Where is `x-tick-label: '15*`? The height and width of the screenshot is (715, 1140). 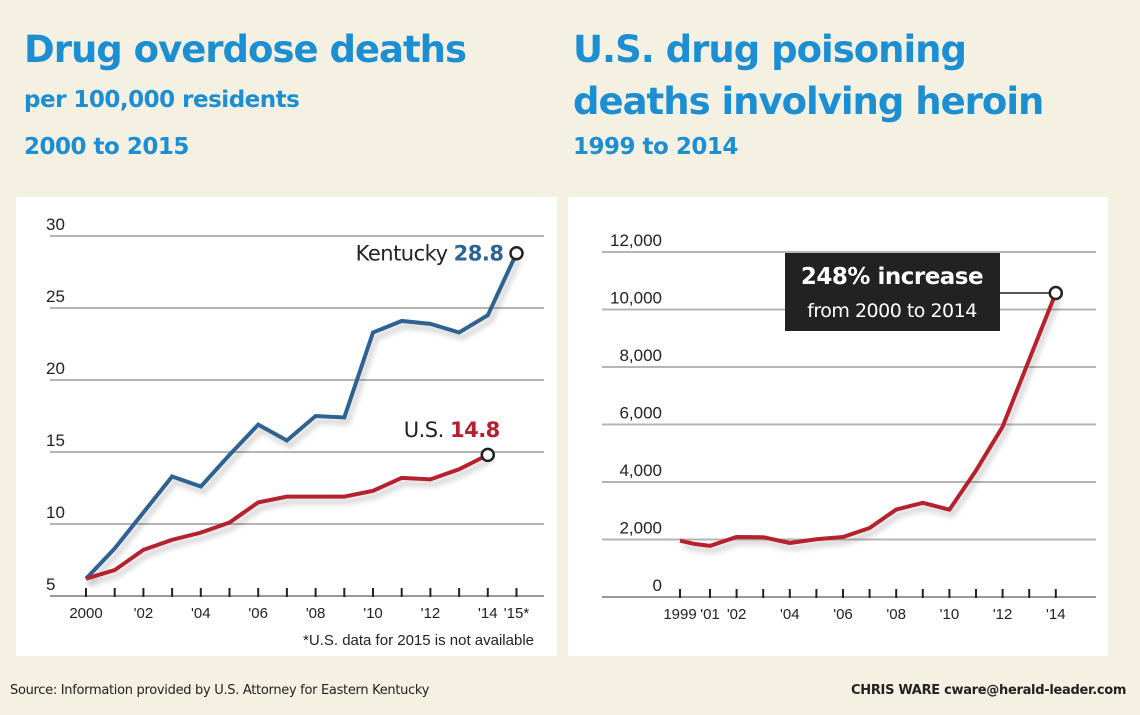 x-tick-label: '15* is located at coordinates (517, 613).